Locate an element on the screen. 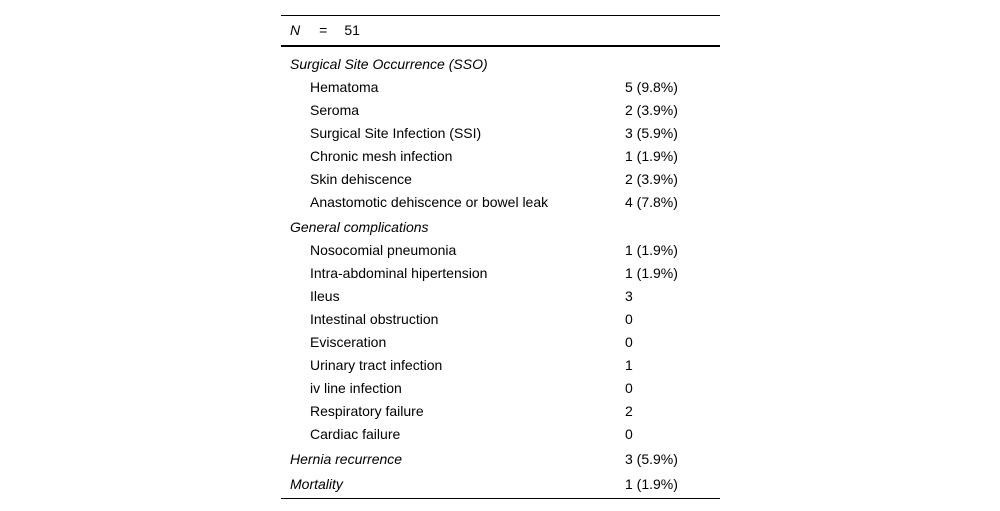 The image size is (1000, 511). row-value: 3 is located at coordinates (629, 296).